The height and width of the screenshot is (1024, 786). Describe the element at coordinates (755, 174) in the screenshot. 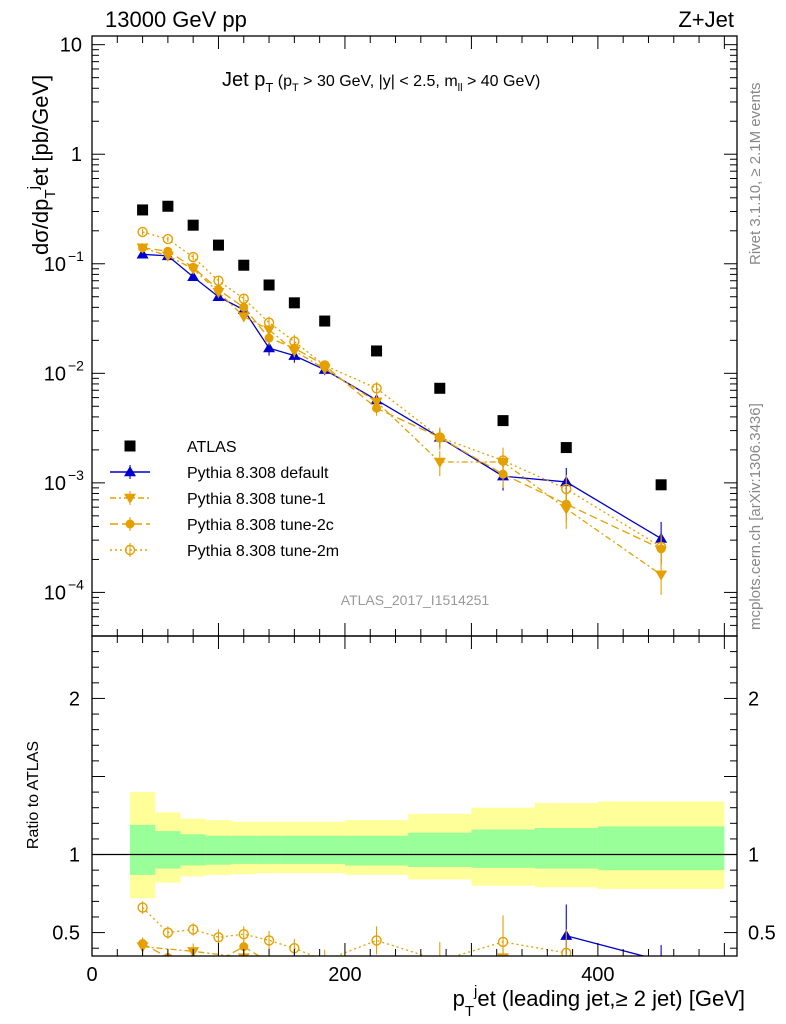

I see `rivet-label: Rivet 3.1.10, ≥ 2.1M events` at that location.